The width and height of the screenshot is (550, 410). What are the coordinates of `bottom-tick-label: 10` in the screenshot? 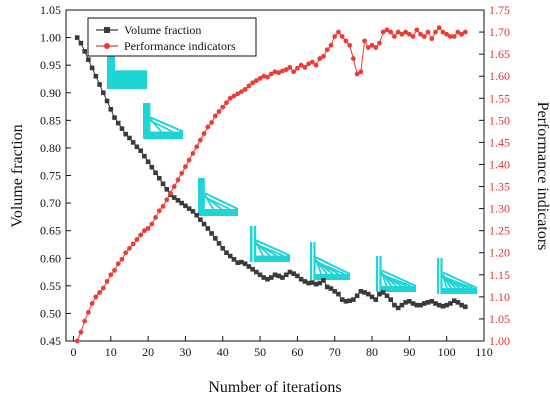 It's located at (111, 352).